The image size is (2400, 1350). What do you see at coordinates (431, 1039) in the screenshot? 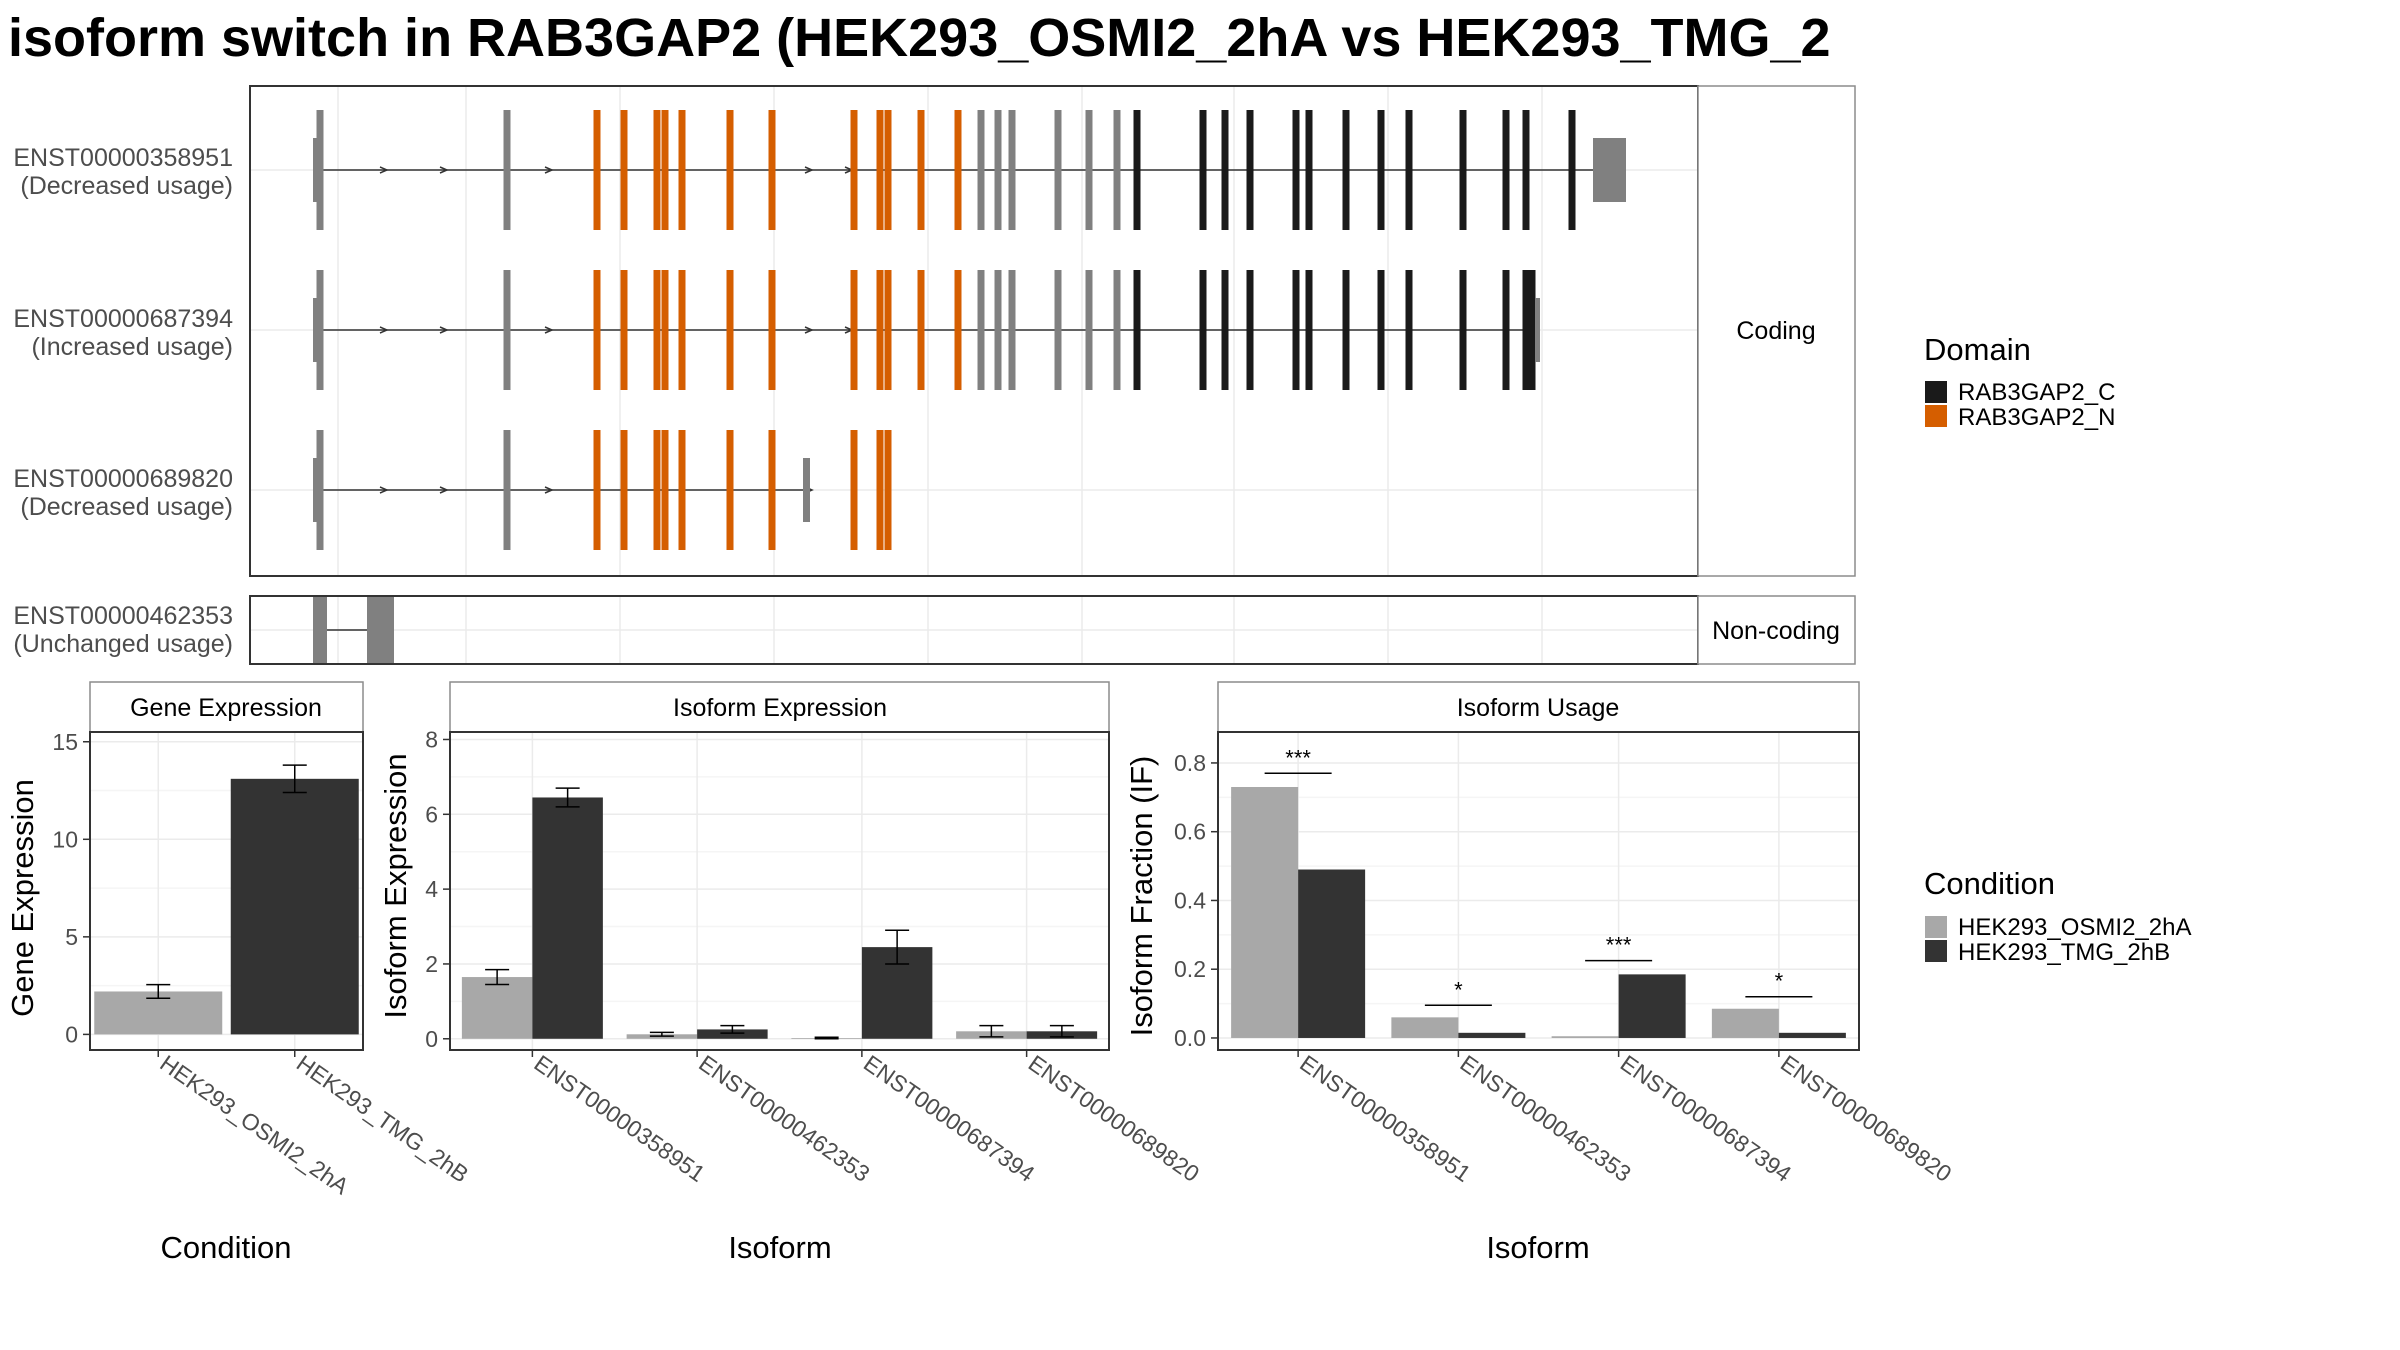
I see `y-tick-label: 0` at bounding box center [431, 1039].